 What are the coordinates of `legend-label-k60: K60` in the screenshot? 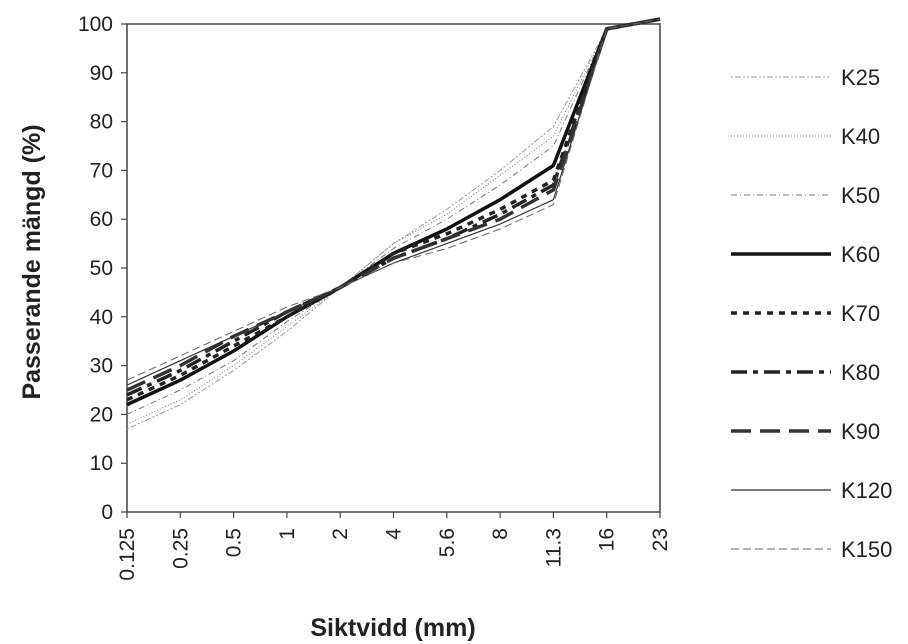 It's located at (860, 254).